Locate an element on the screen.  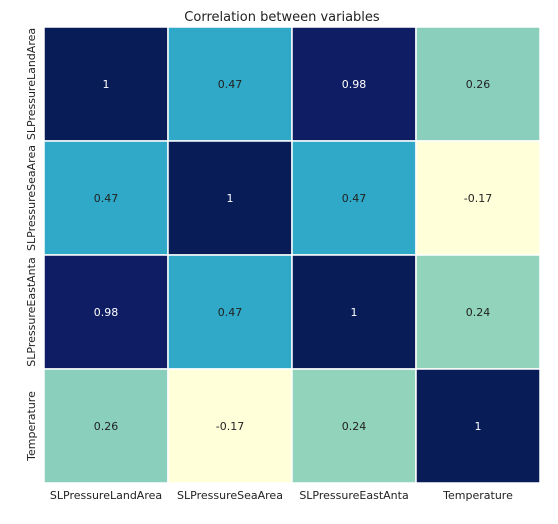
cell-value-label-r3-c2: 0.24 is located at coordinates (354, 426).